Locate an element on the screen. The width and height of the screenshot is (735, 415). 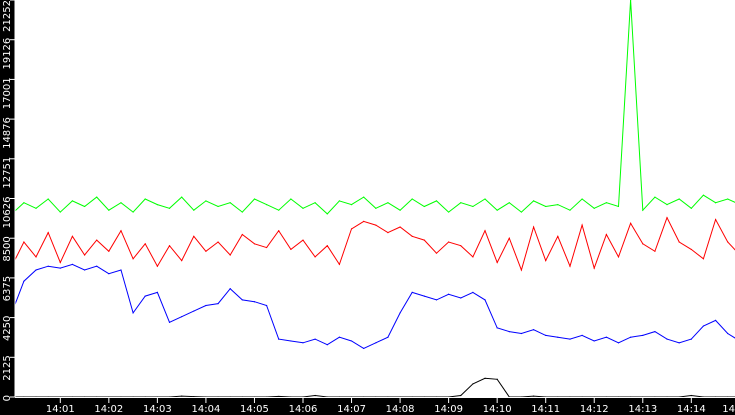
x-tick-label: 14:09 is located at coordinates (448, 409).